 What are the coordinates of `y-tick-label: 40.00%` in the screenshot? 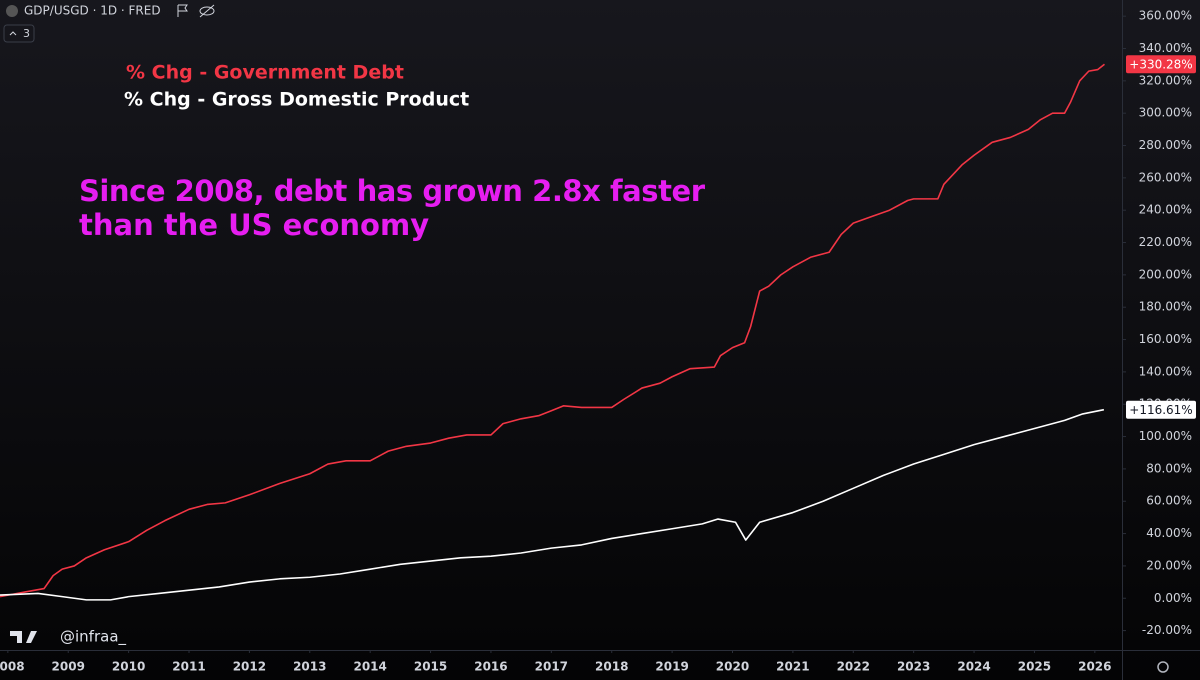 It's located at (1169, 533).